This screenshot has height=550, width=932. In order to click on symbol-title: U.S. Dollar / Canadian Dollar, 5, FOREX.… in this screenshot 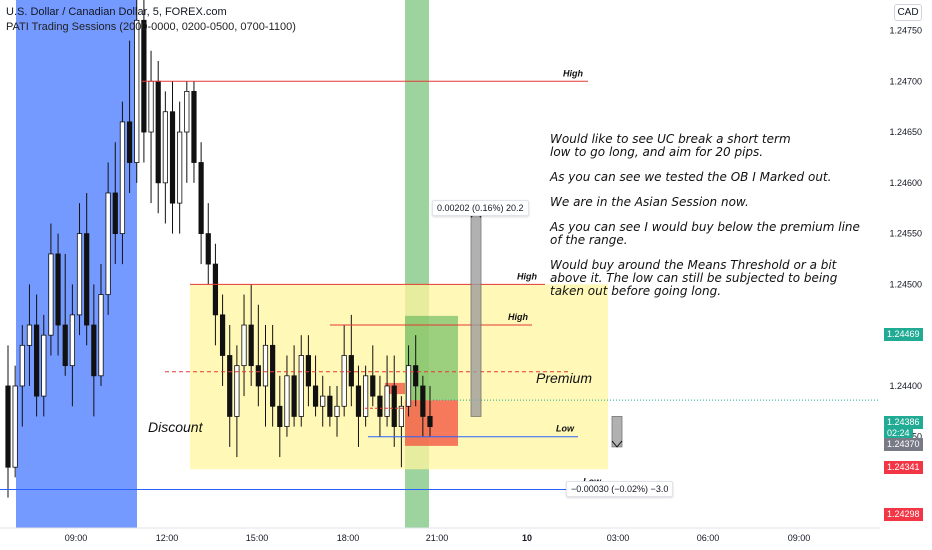, I will do `click(116, 12)`.